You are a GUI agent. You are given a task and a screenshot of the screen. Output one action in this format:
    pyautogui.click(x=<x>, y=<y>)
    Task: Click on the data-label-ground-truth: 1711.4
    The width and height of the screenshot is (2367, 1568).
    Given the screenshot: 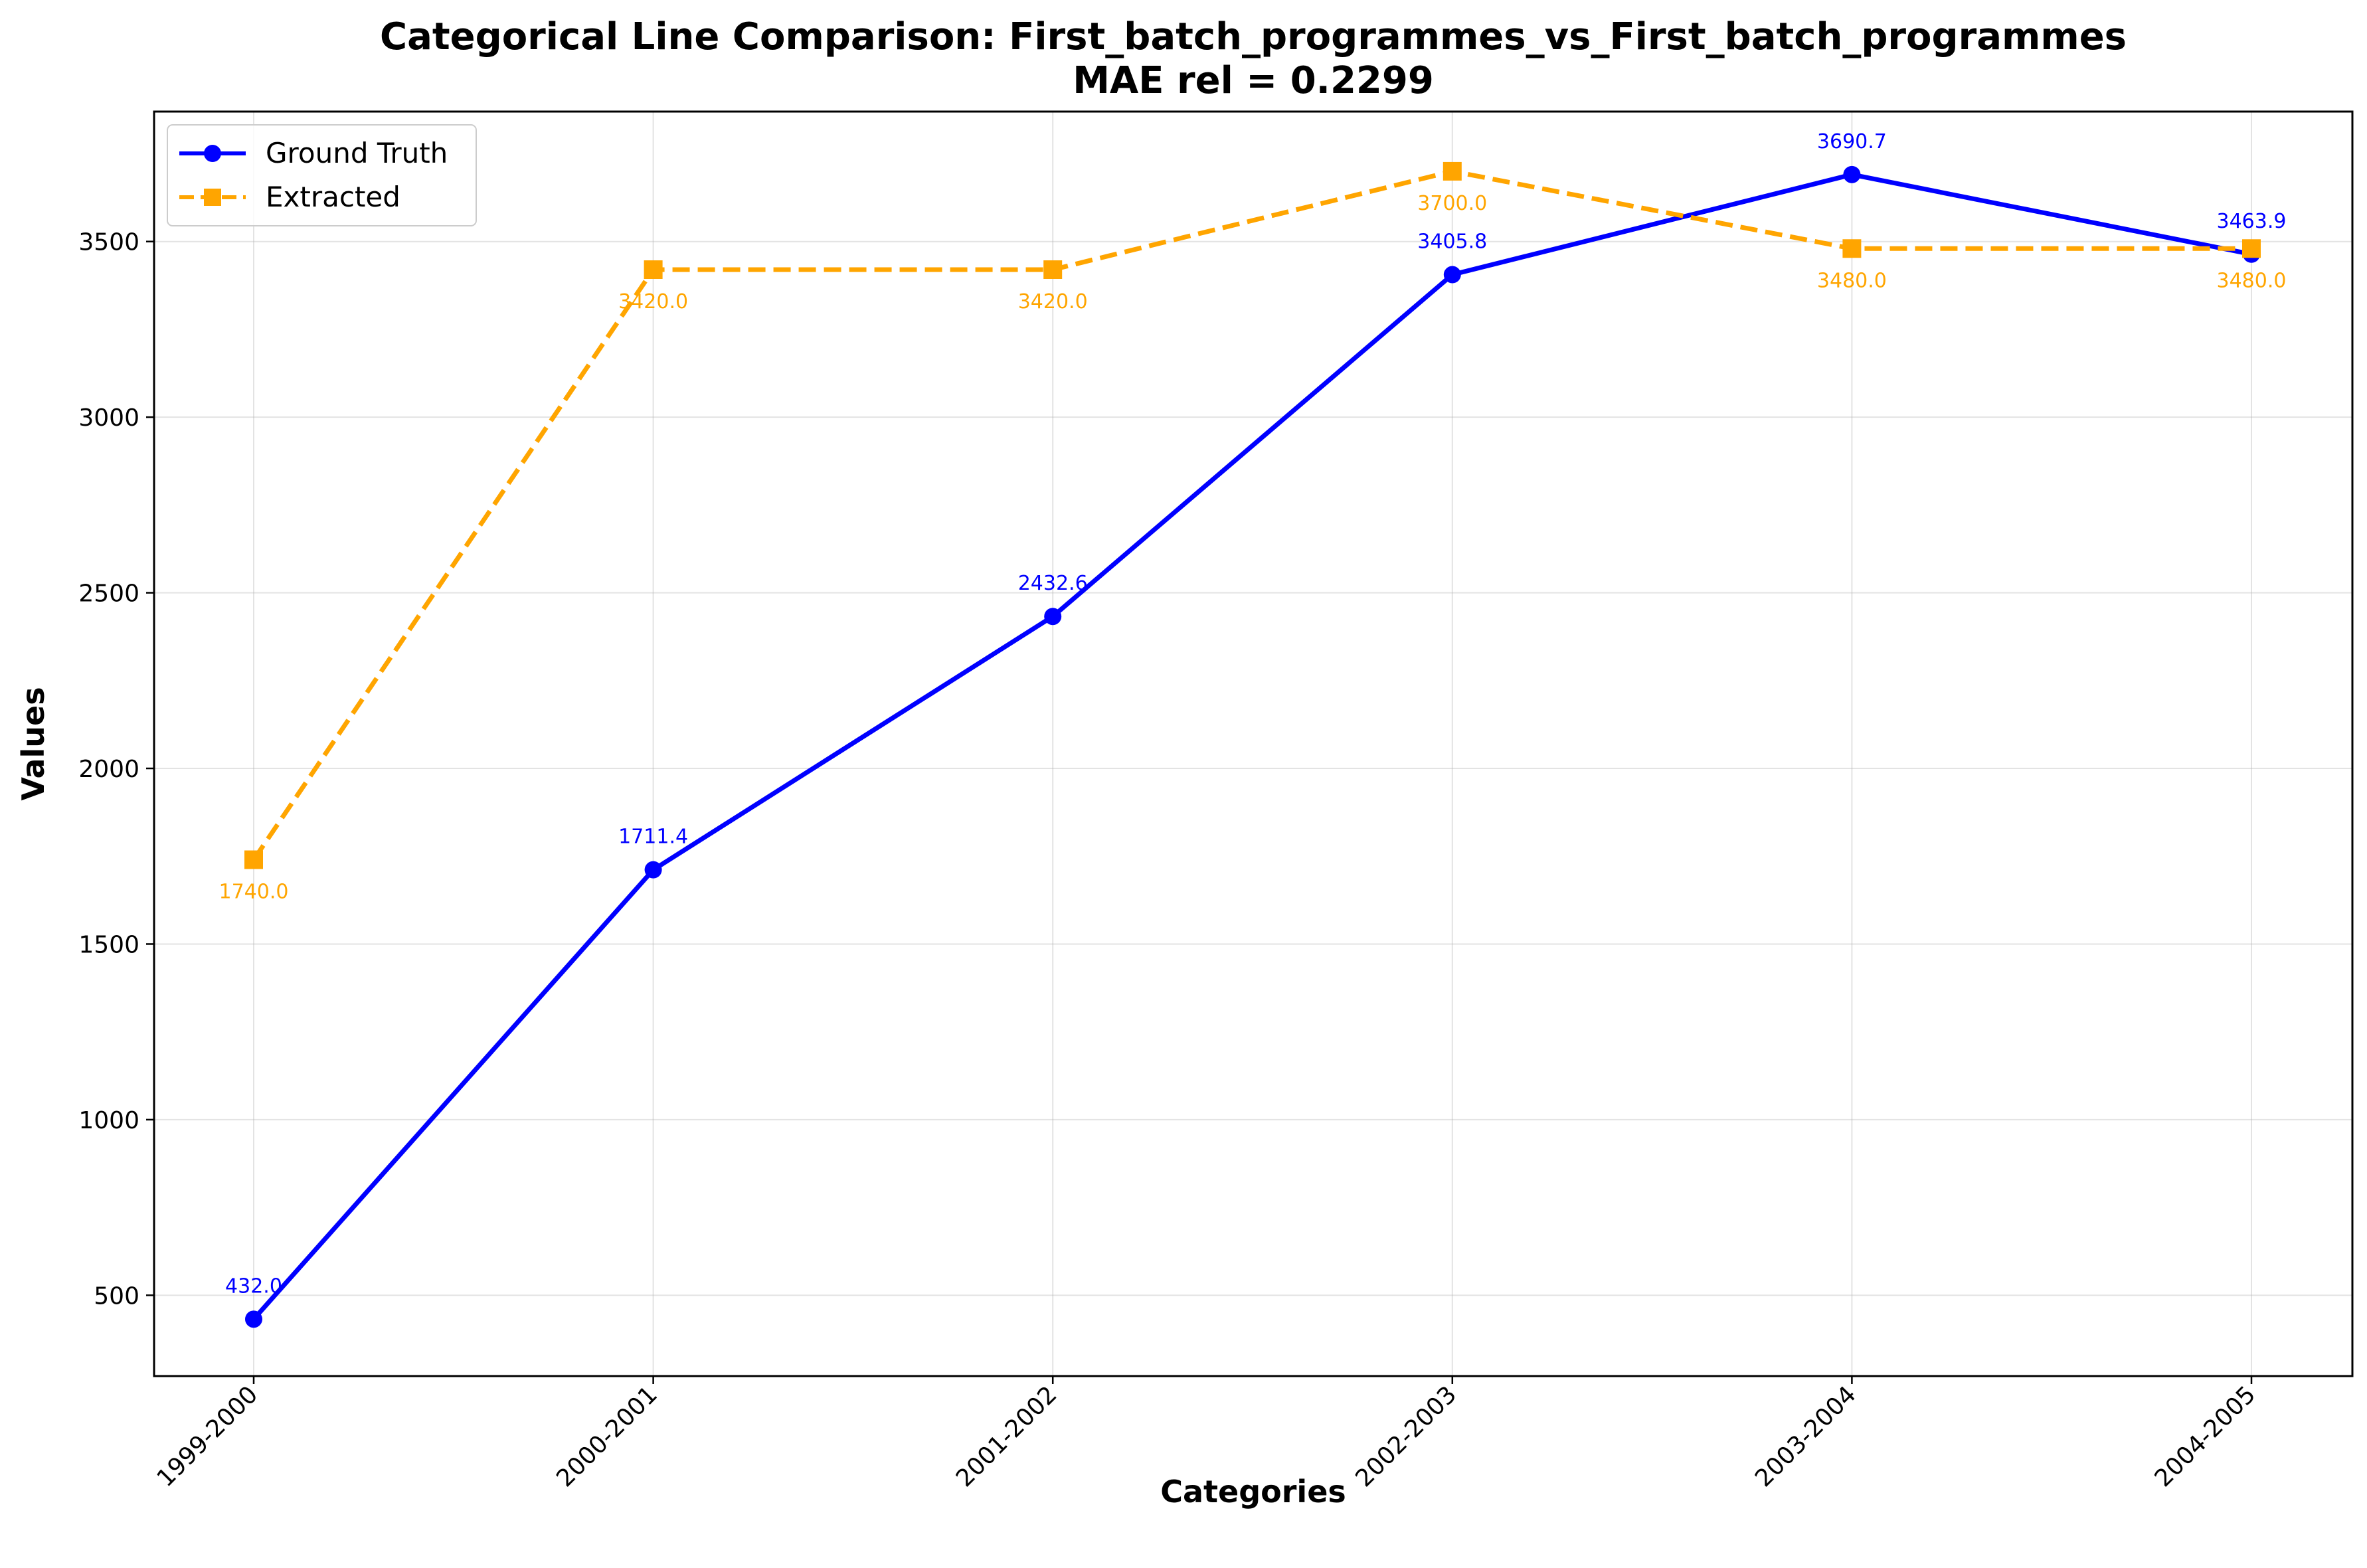 What is the action you would take?
    pyautogui.click(x=653, y=838)
    